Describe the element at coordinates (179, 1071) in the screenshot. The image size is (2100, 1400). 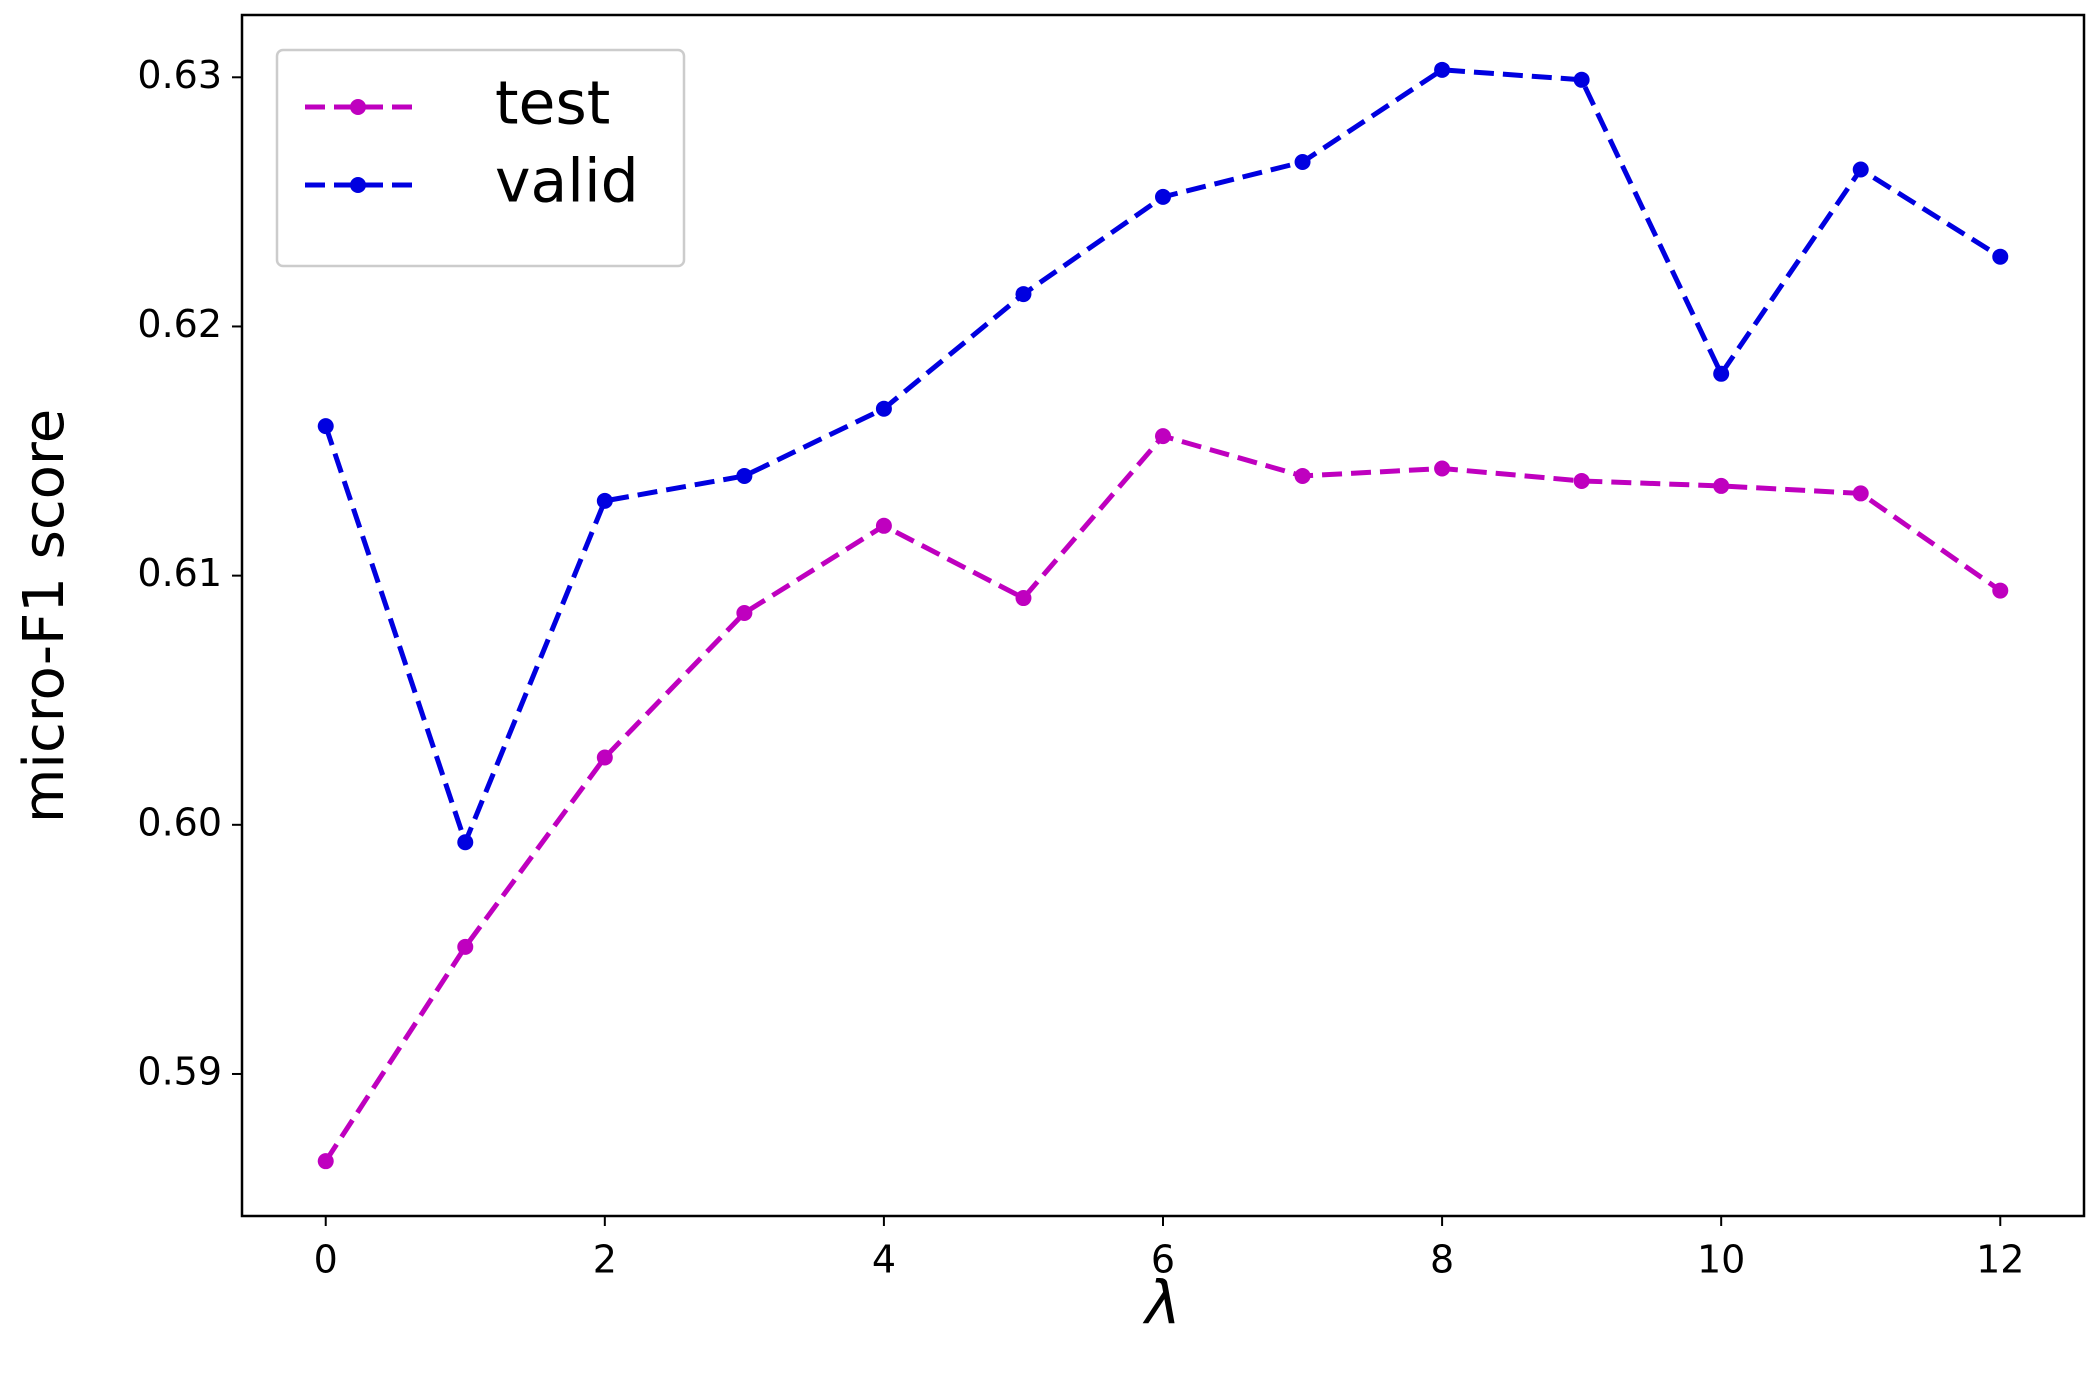
I see `y-tick-label: 0.59` at that location.